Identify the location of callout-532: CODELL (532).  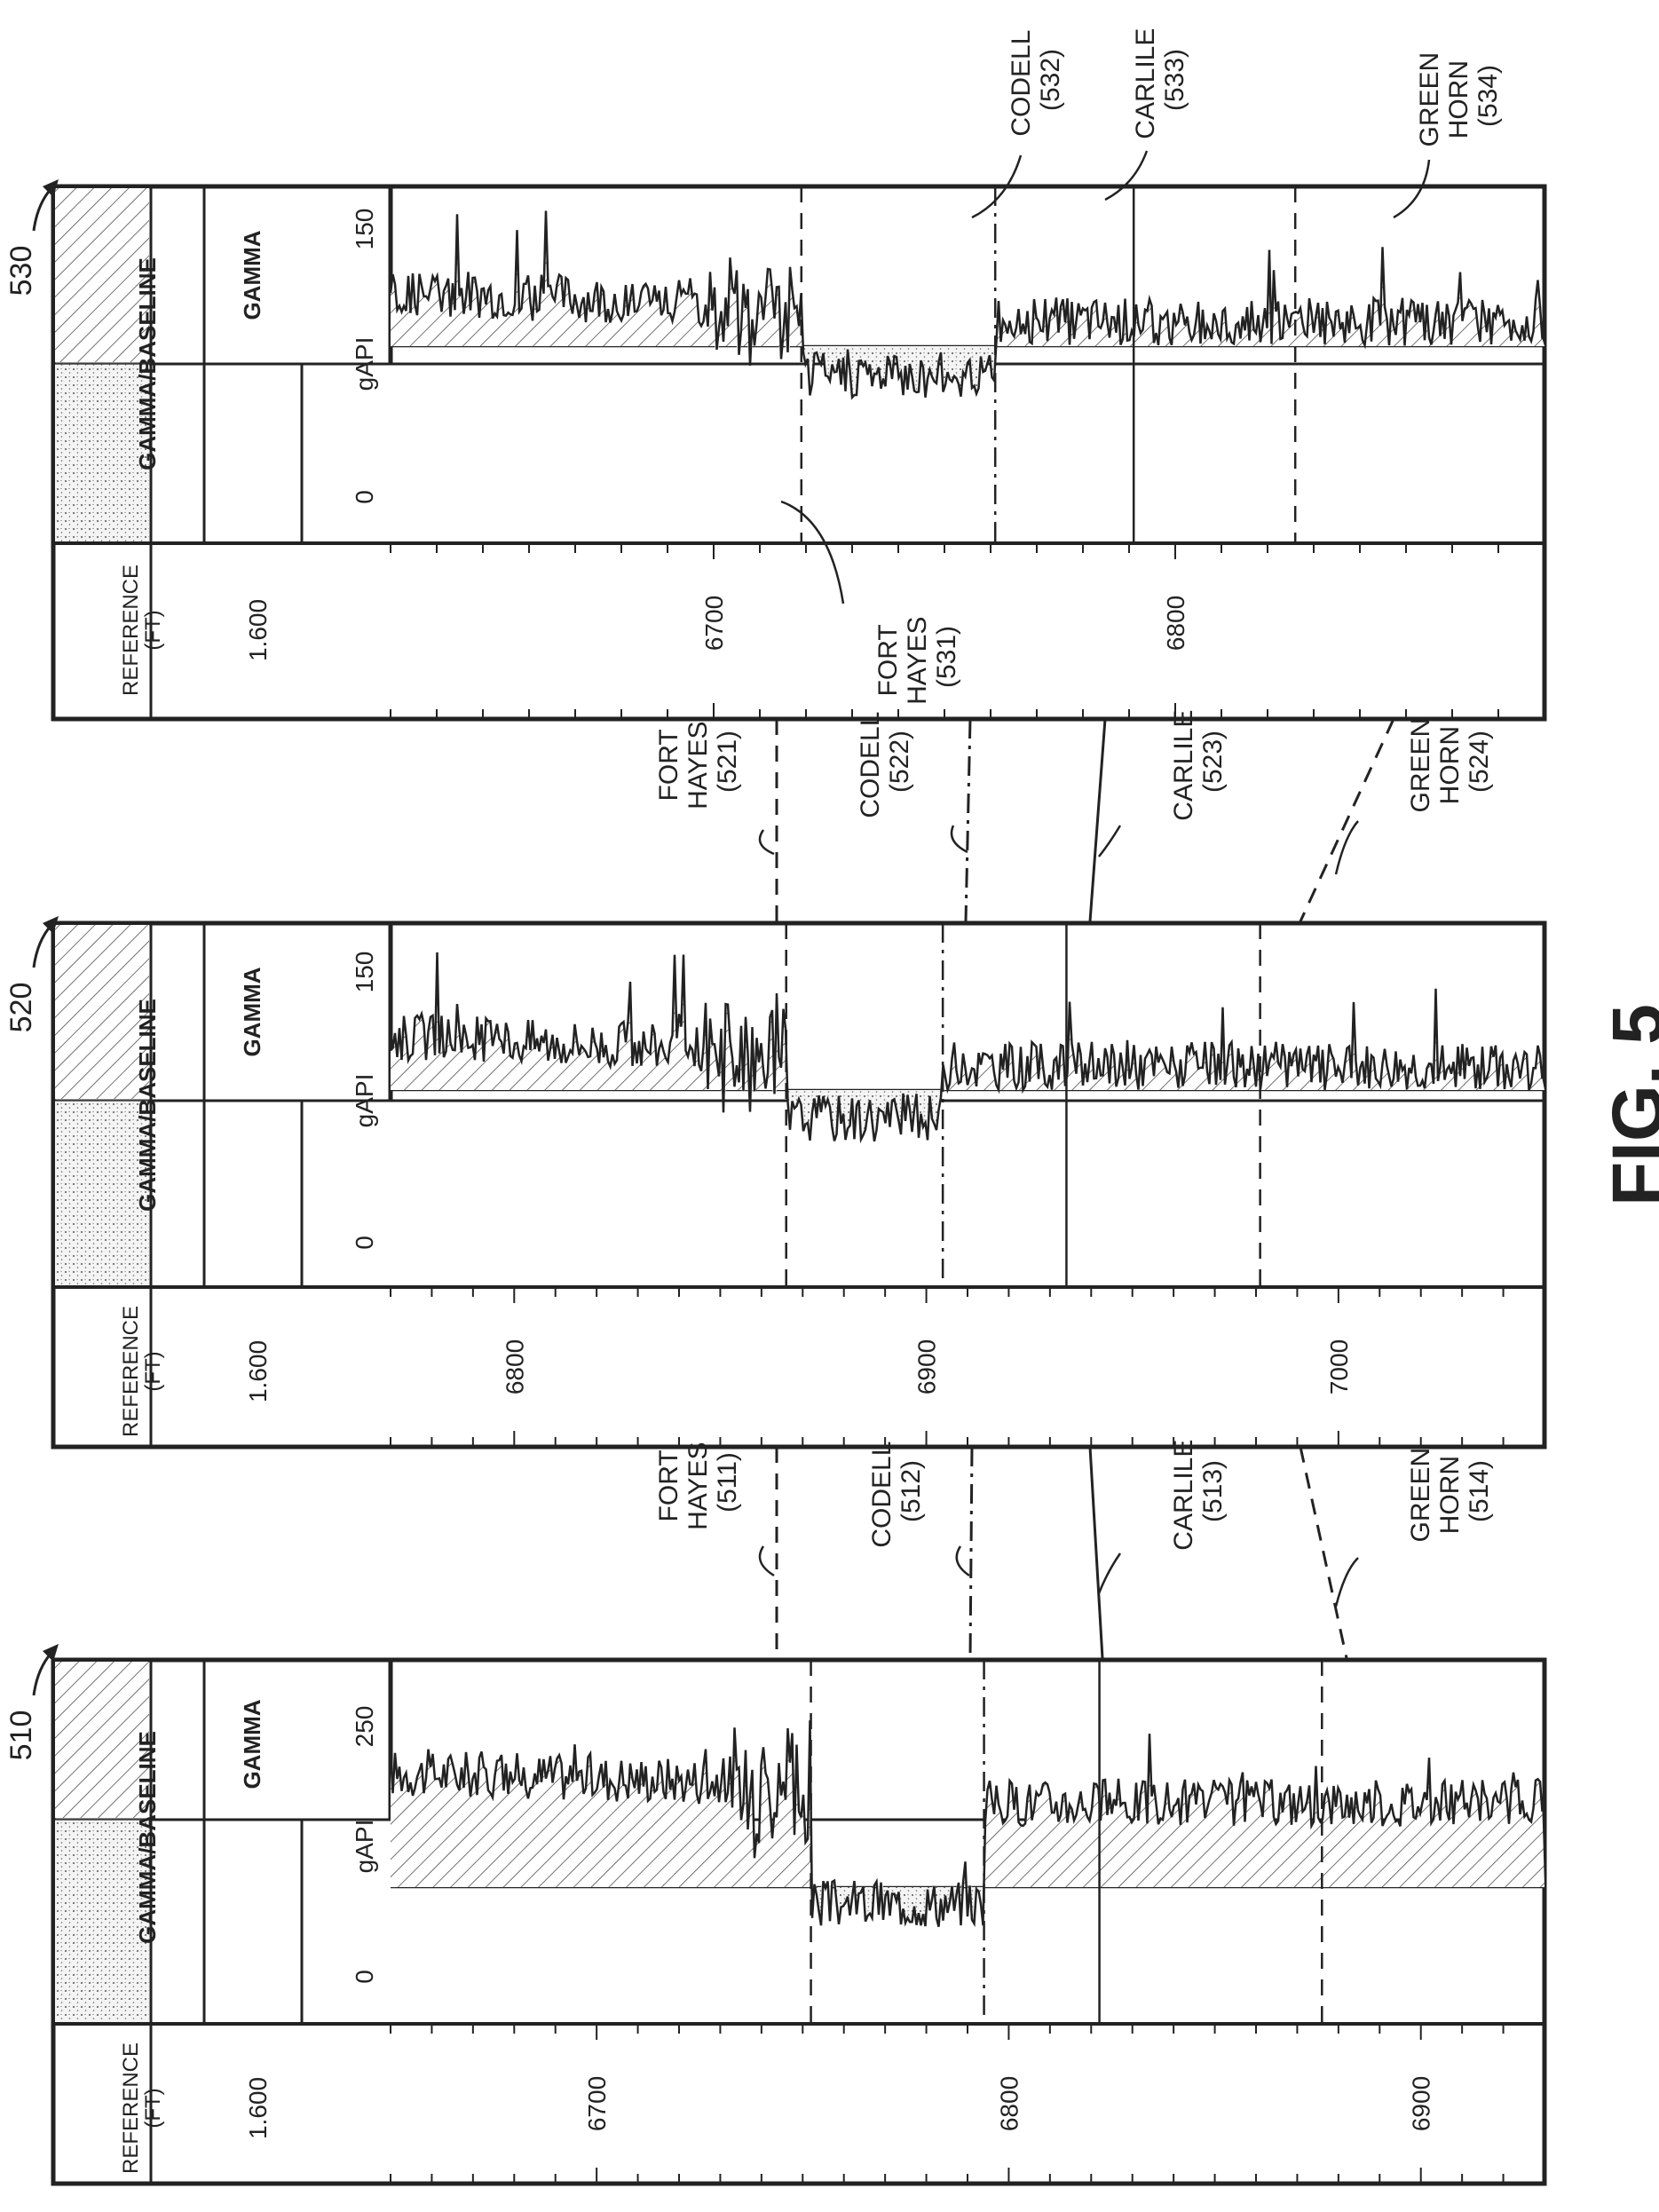
(1036, 79).